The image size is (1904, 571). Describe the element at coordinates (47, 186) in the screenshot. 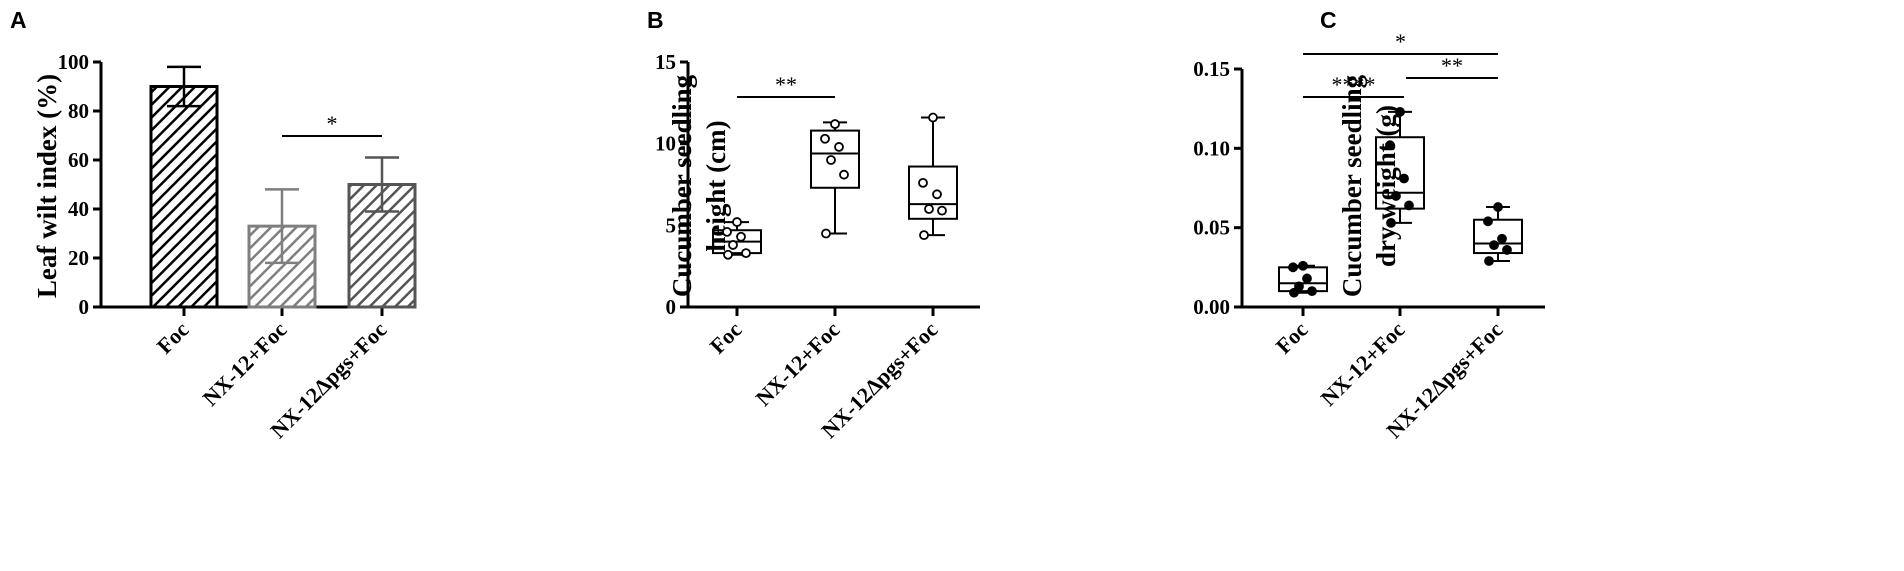

I see `panel-a-ylabel: Leaf wilt index (%)` at that location.